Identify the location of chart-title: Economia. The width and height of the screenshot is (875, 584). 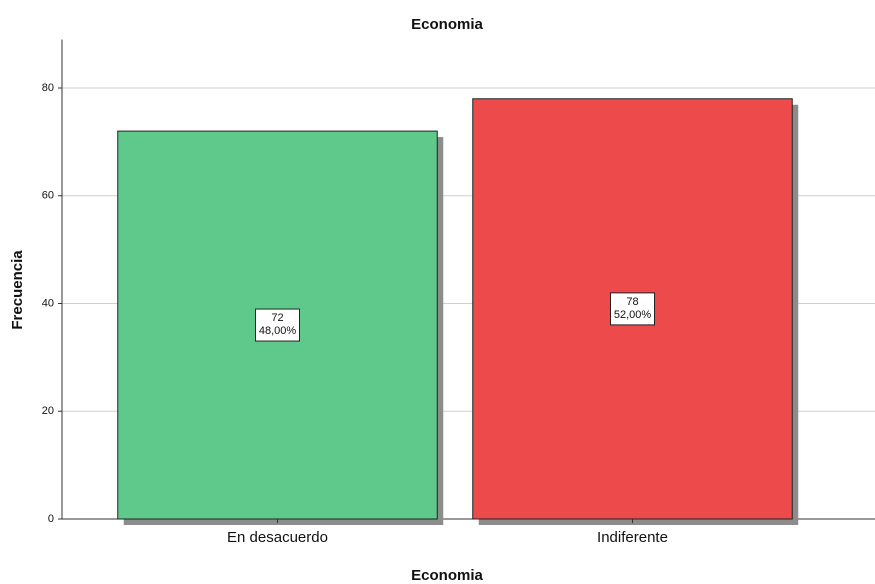
(447, 24).